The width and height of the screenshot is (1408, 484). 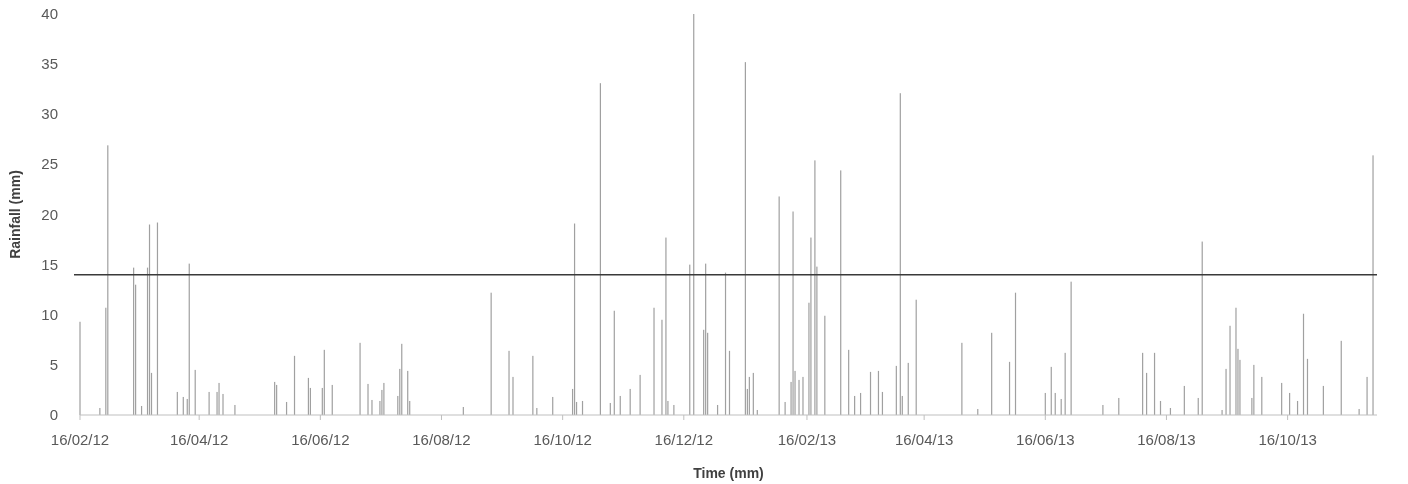 What do you see at coordinates (49, 114) in the screenshot?
I see `y-tick-label: 30` at bounding box center [49, 114].